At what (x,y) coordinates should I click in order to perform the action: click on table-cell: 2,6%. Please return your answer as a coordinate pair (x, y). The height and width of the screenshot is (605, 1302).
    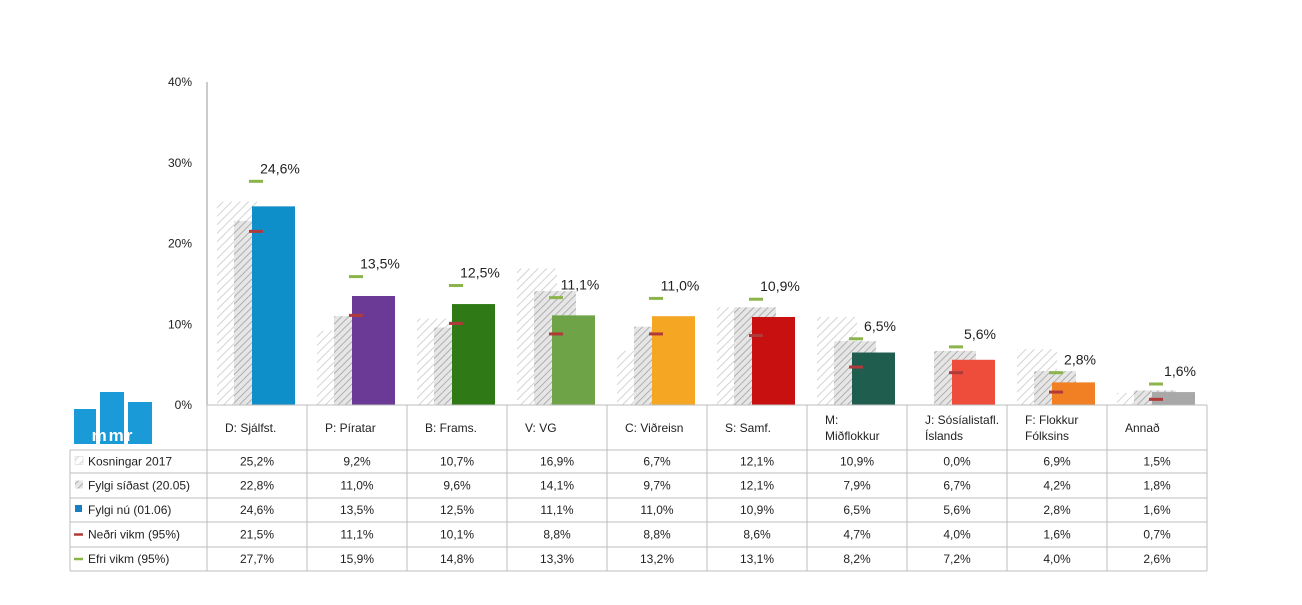
    Looking at the image, I should click on (1157, 559).